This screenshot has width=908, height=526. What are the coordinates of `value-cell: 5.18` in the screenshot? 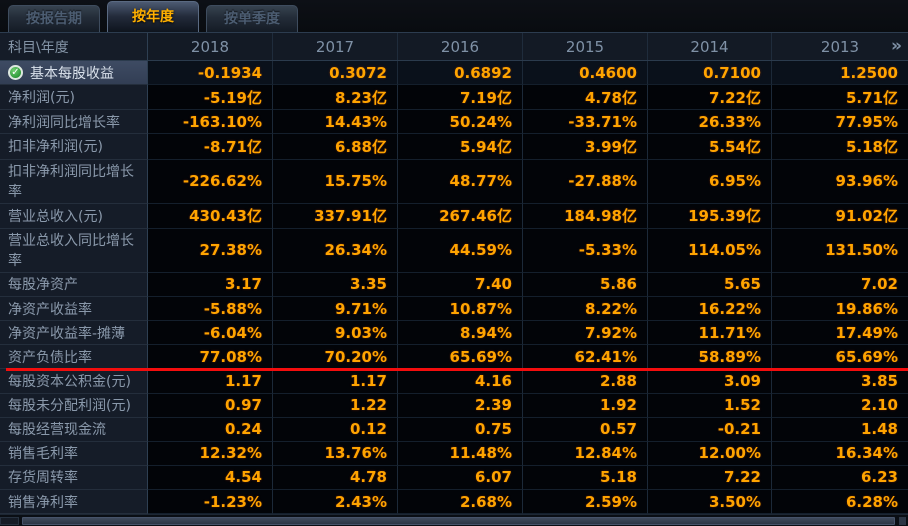 It's located at (585, 477).